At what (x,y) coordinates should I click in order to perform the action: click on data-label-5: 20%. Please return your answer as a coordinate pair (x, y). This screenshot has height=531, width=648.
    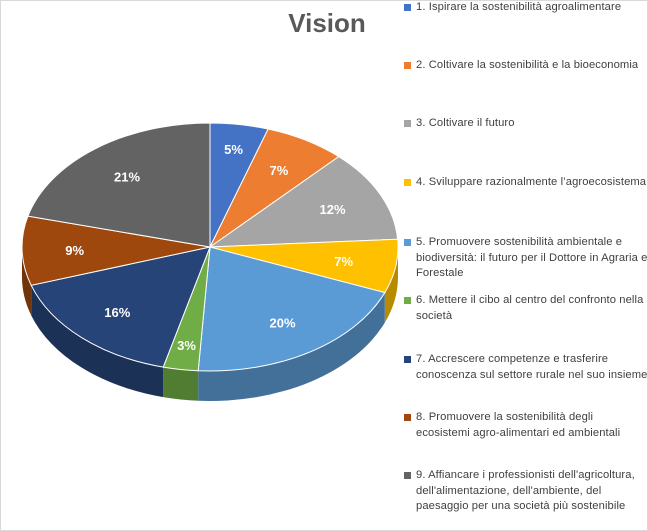
    Looking at the image, I should click on (282, 322).